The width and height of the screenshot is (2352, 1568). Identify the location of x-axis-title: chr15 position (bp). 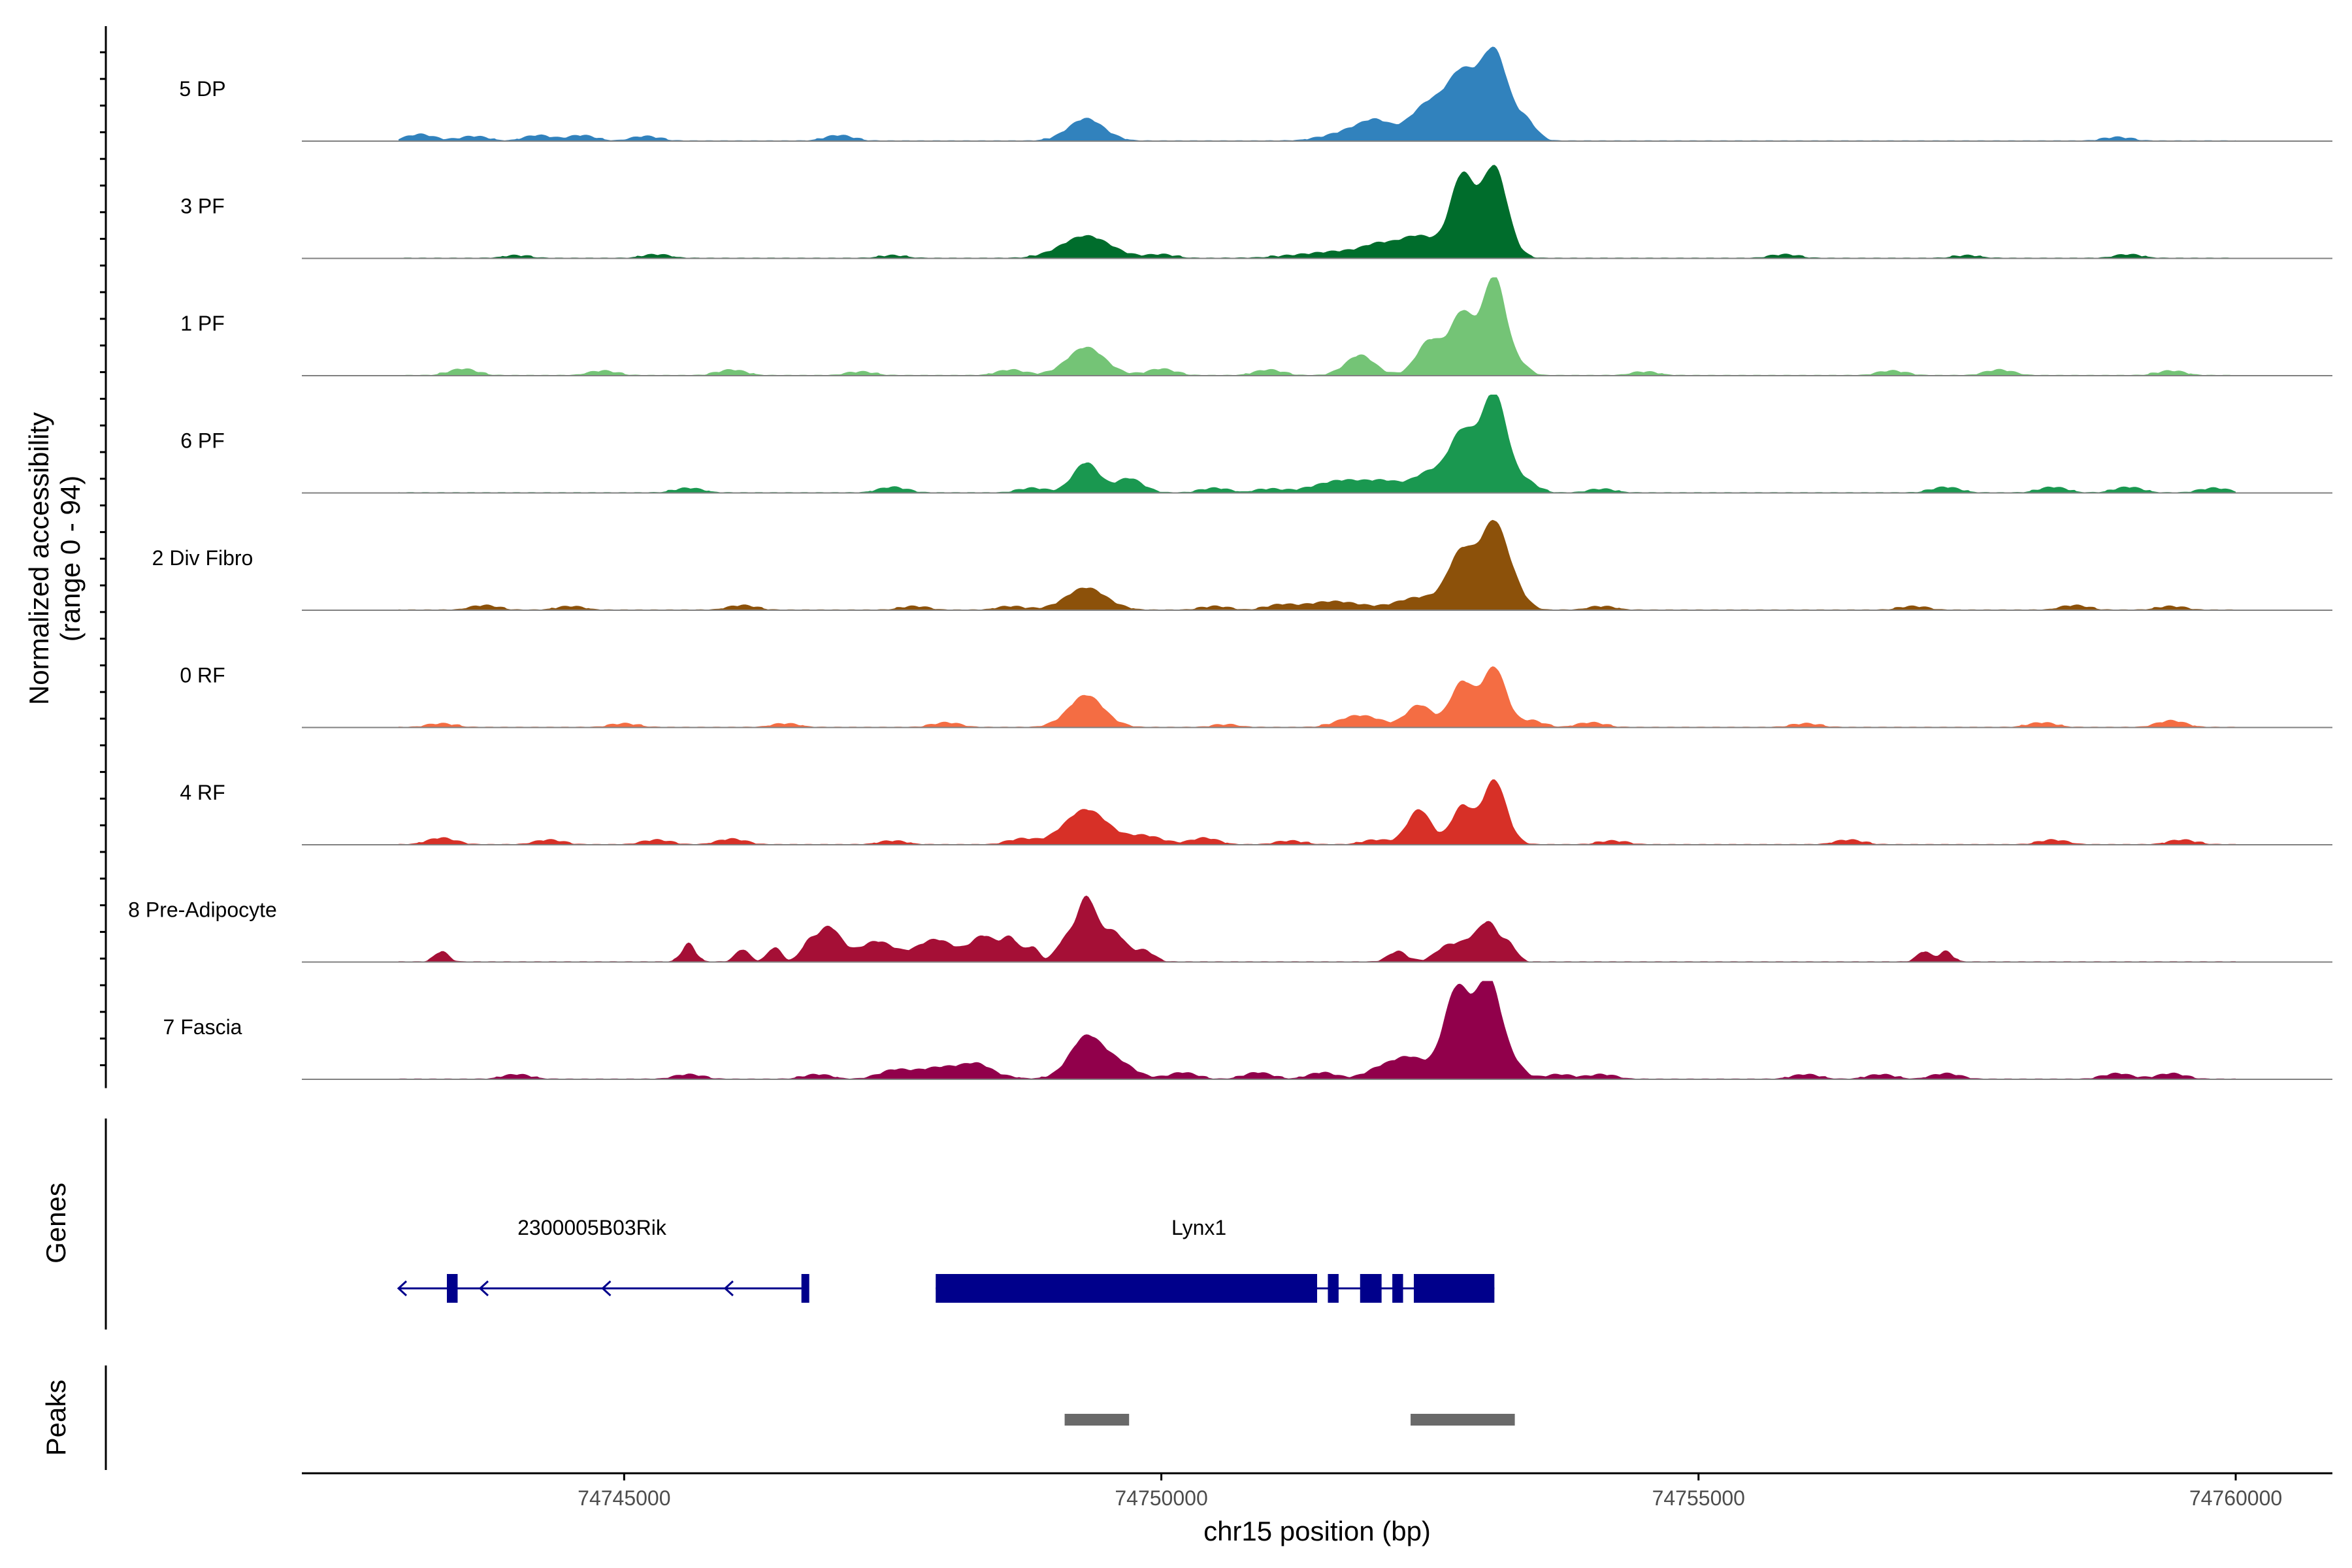
(1317, 1531).